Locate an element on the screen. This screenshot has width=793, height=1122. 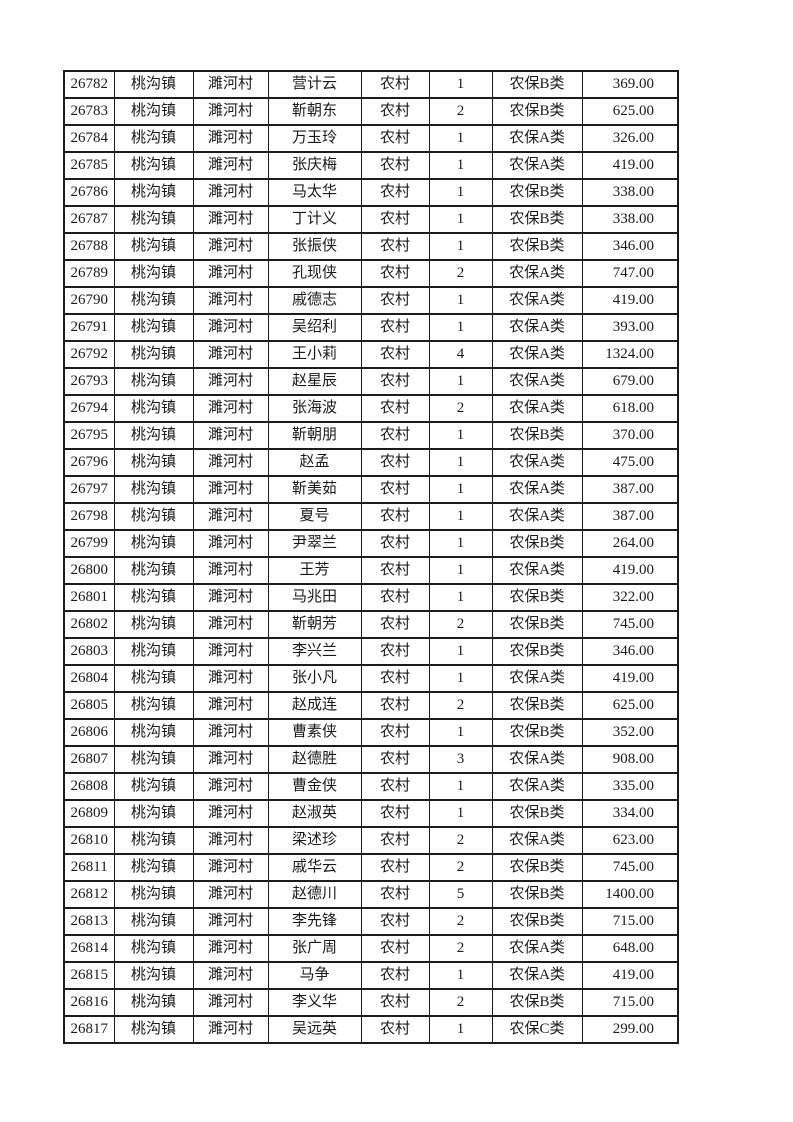
cell-person-name: 曹金侠 is located at coordinates (314, 786).